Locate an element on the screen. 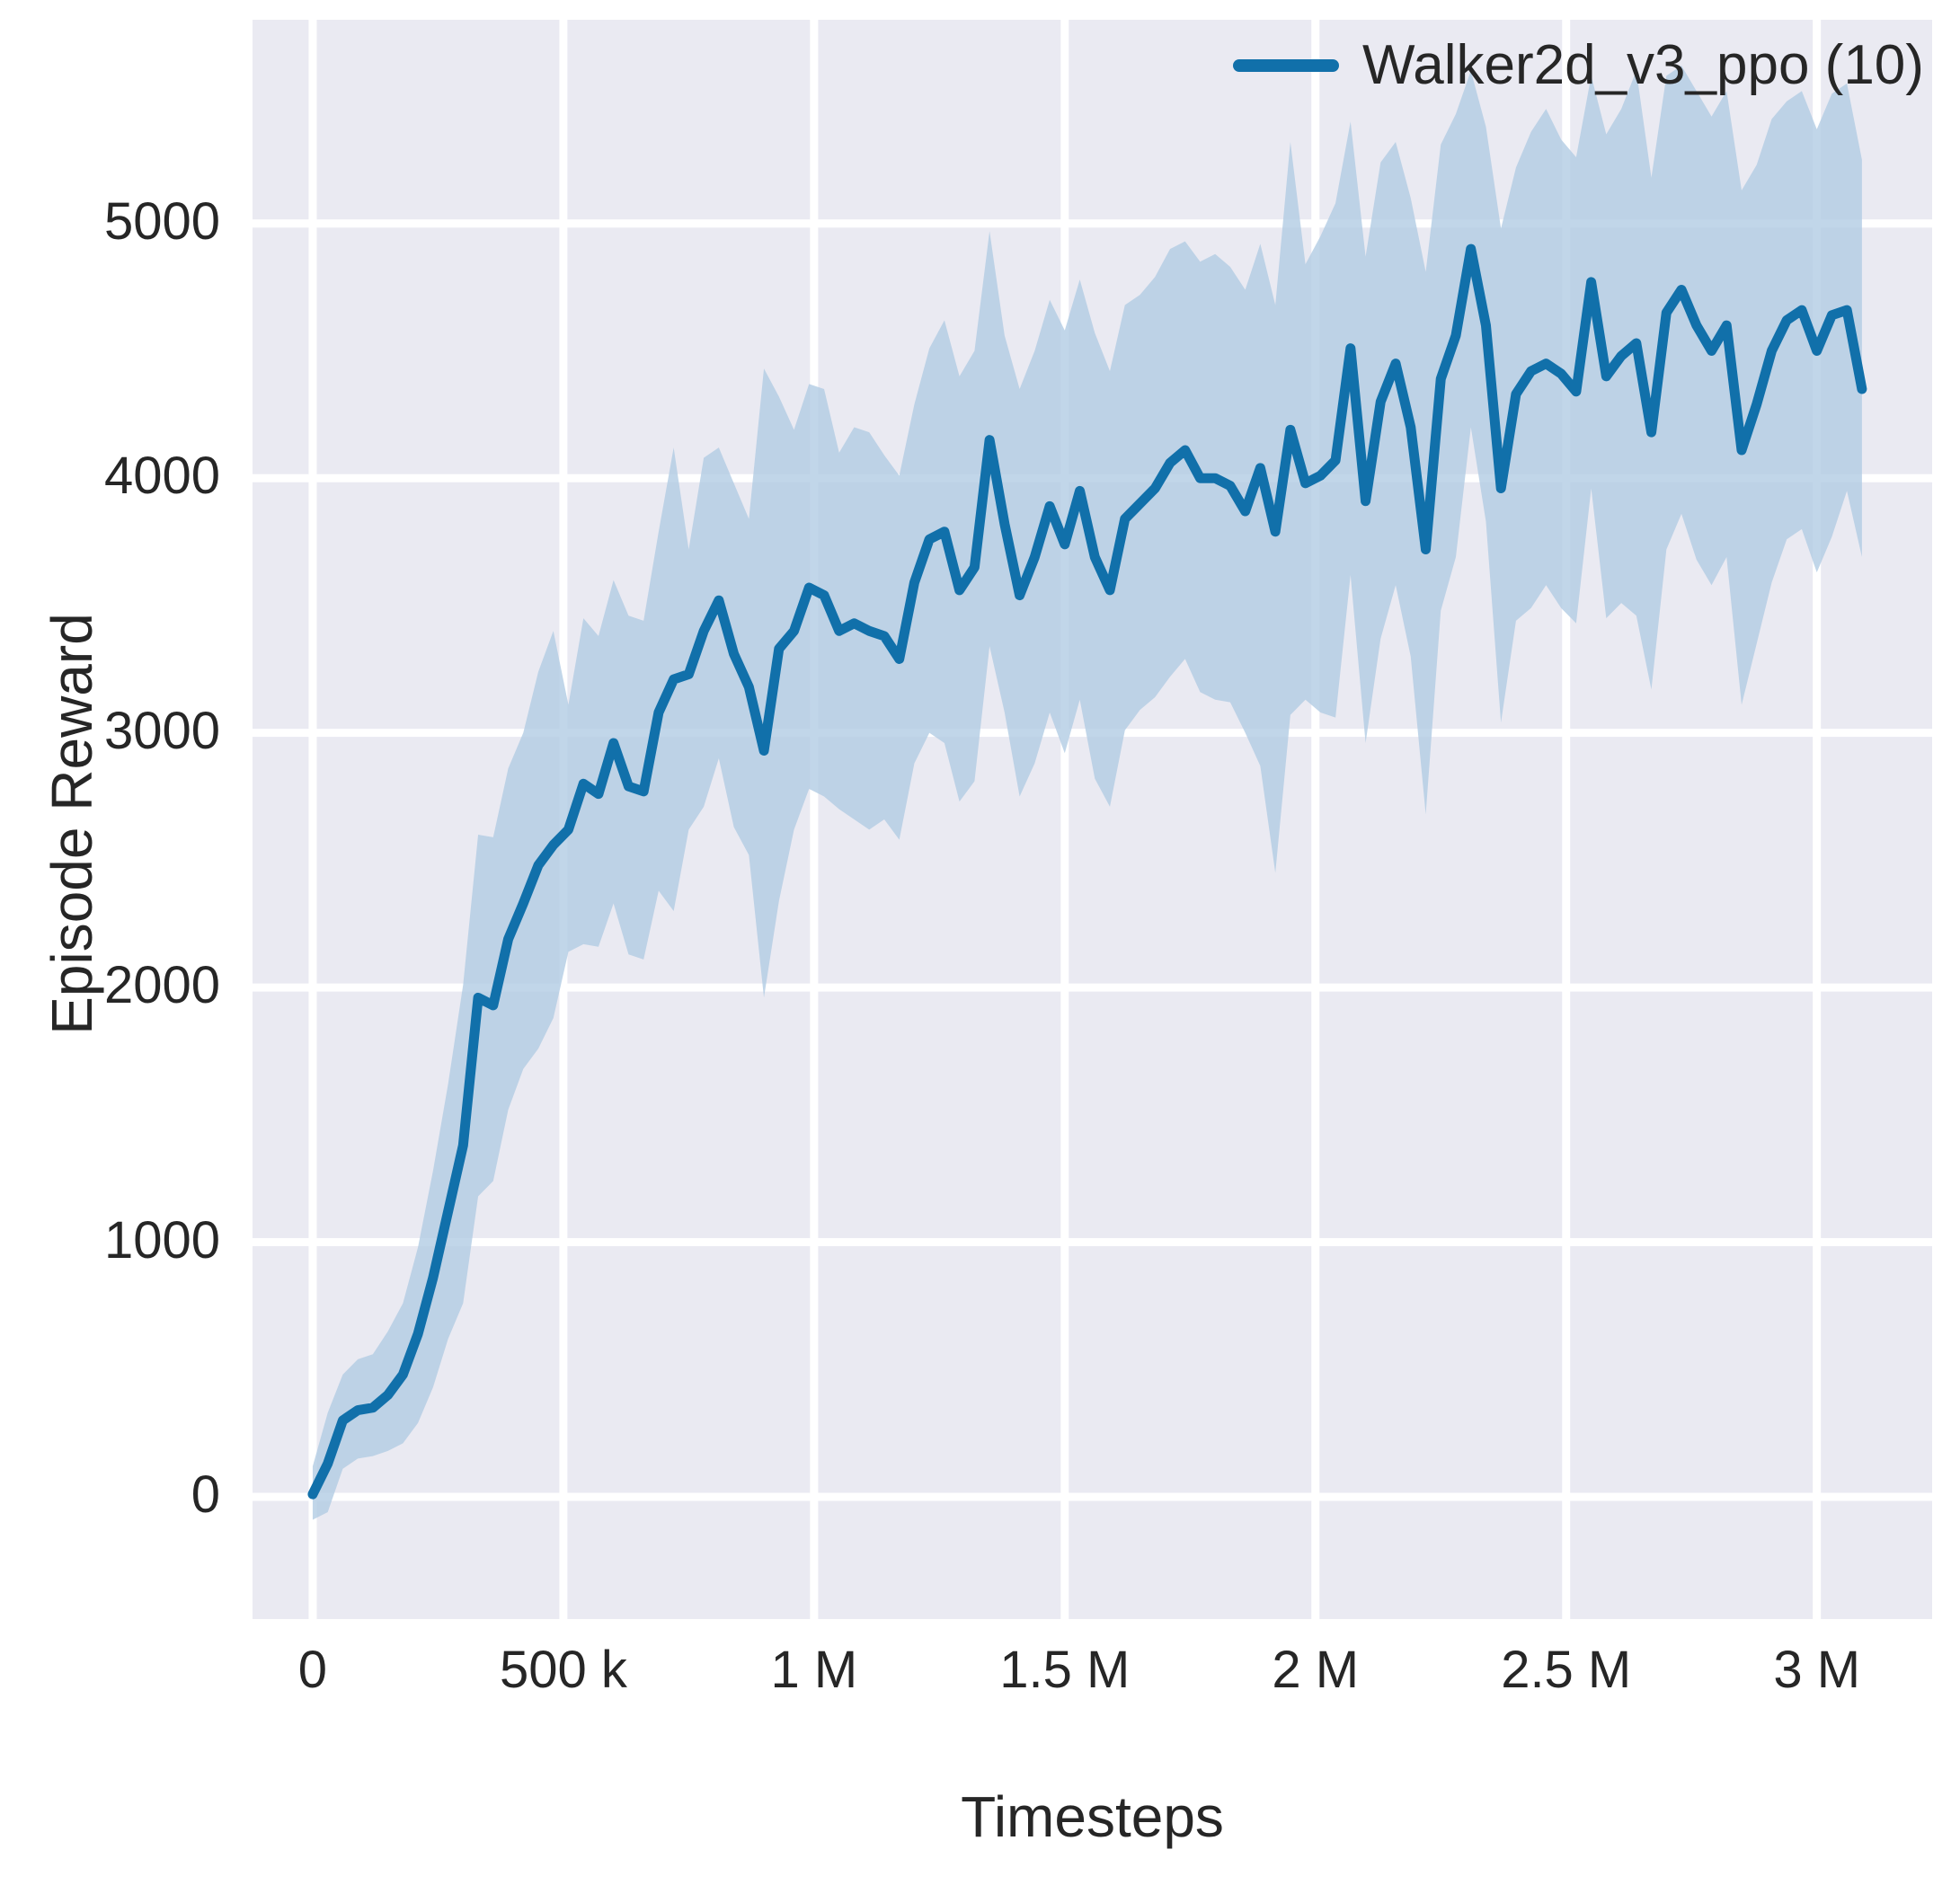  x-tick-label-2: 1 M is located at coordinates (814, 1670).